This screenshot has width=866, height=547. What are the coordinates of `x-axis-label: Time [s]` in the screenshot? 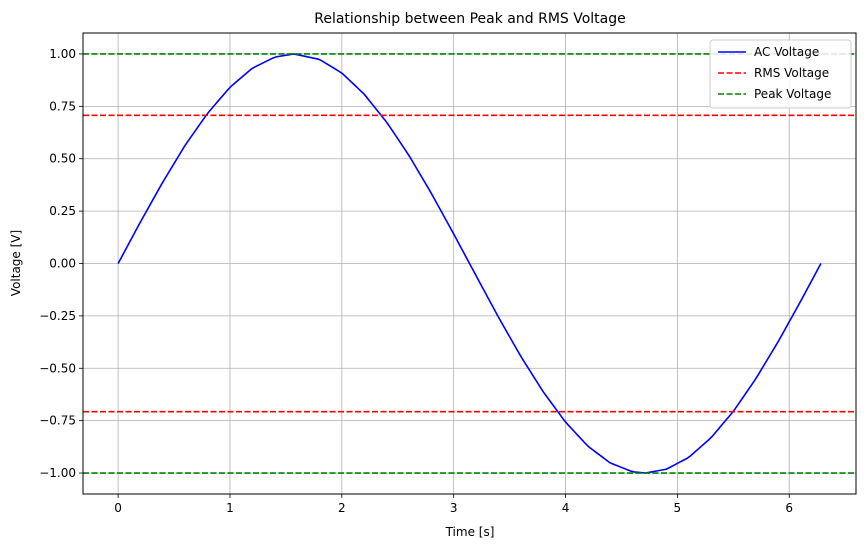 It's located at (470, 532).